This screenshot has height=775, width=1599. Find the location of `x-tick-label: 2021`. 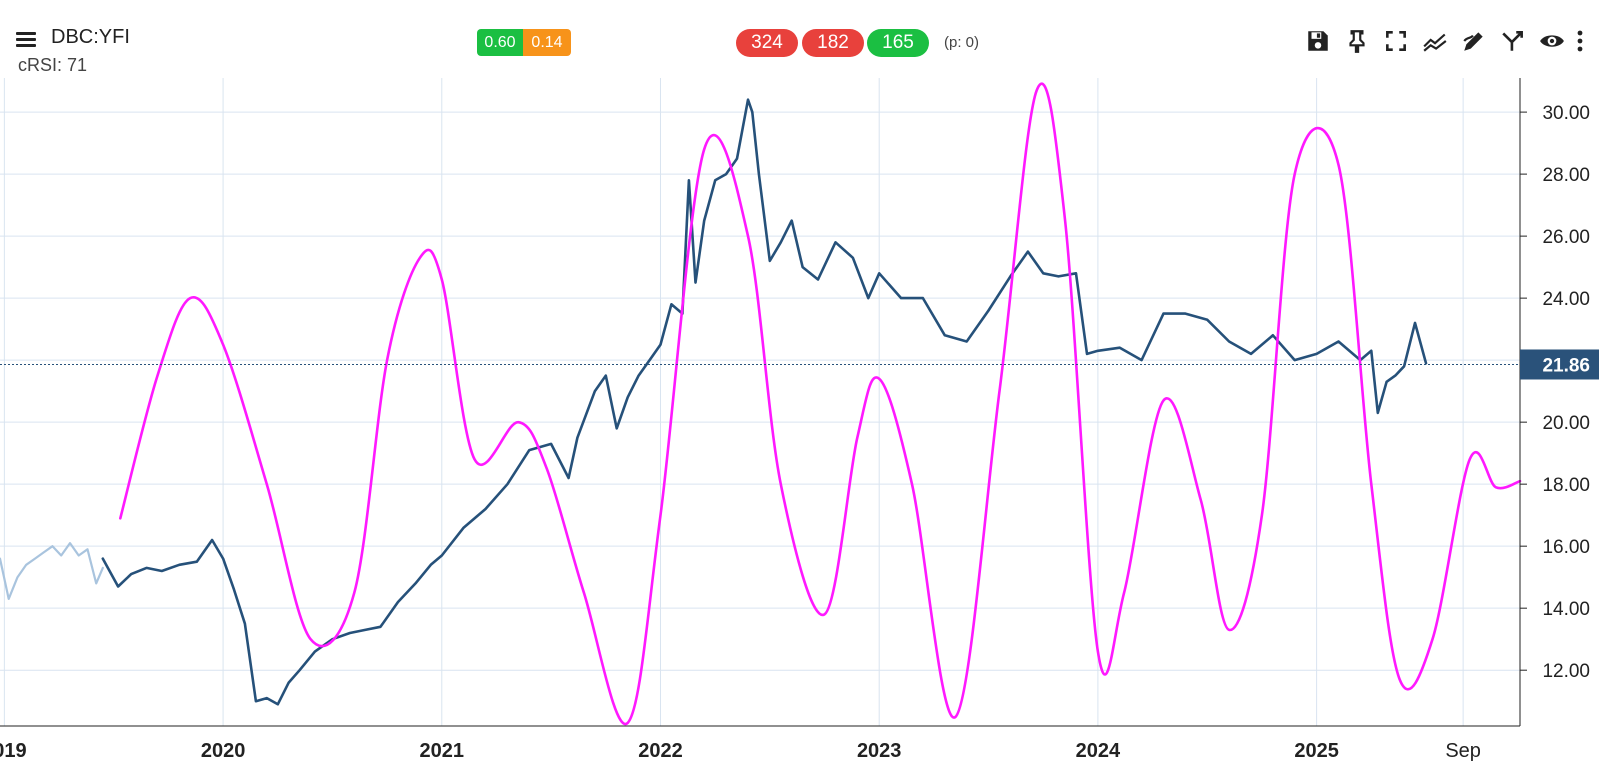

x-tick-label: 2021 is located at coordinates (442, 751).